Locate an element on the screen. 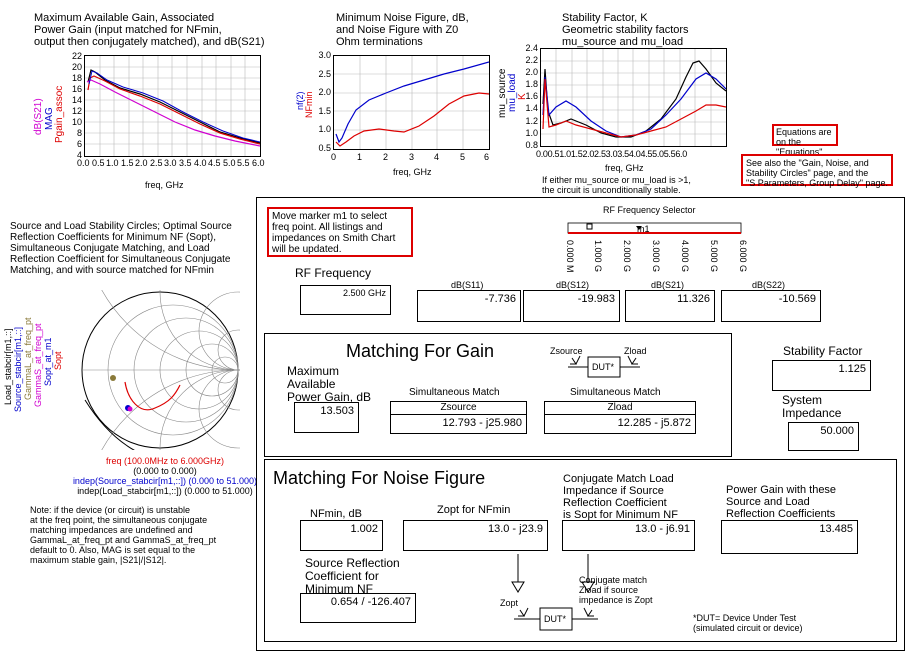  noise-plot-area is located at coordinates (411, 102).